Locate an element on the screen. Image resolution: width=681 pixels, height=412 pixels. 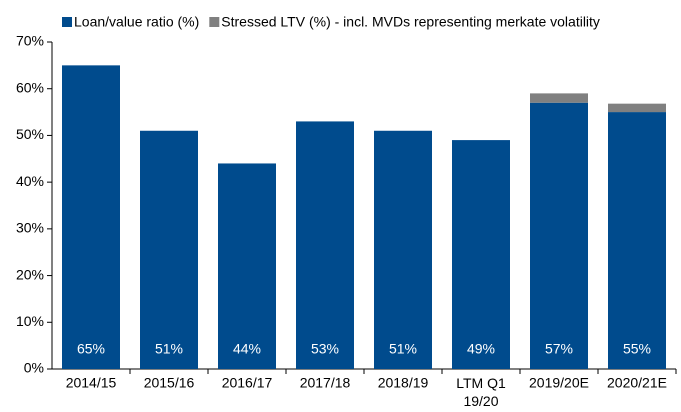
value-label: 44% is located at coordinates (247, 349).